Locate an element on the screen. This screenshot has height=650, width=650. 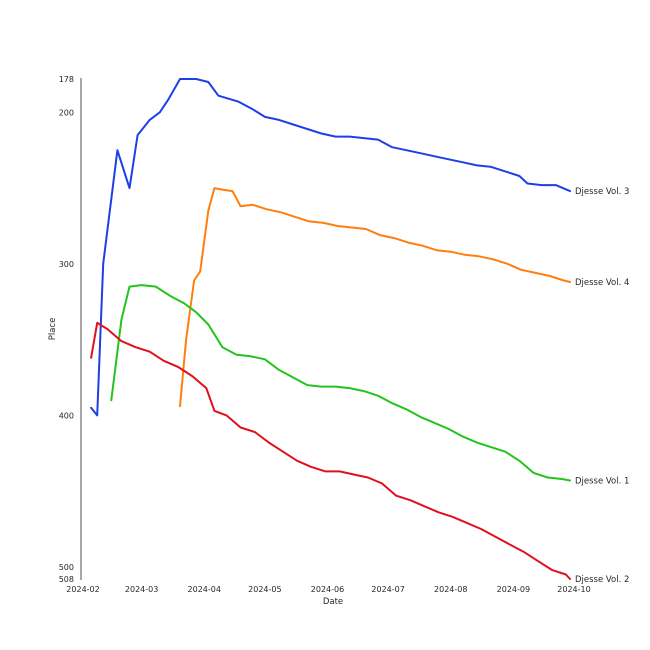
y-tick-label: 300 is located at coordinates (66, 264).